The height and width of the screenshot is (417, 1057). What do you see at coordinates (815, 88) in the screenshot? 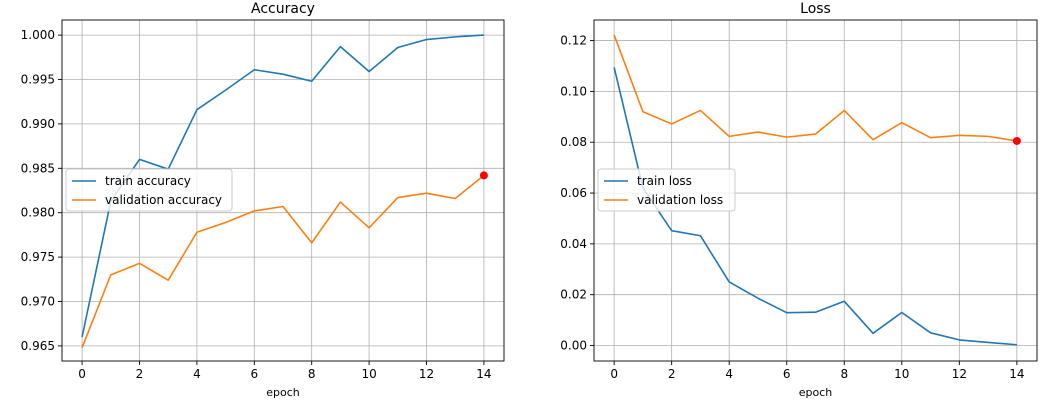
I see `series-line-validation-loss` at bounding box center [815, 88].